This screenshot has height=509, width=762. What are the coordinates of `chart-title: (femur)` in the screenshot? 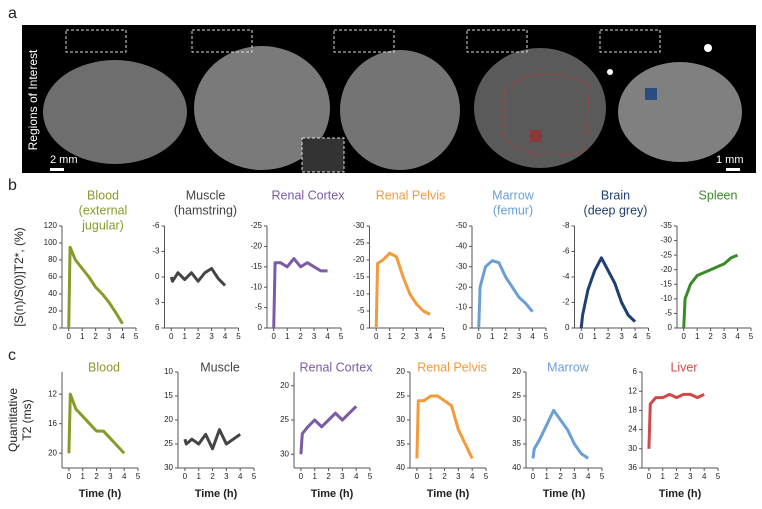 It's located at (513, 210).